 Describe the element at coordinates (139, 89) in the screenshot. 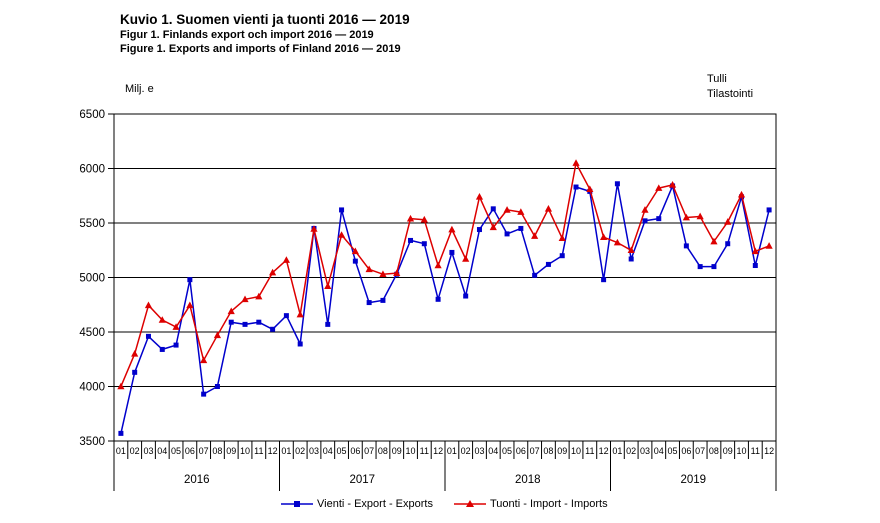

I see `y-axis-unit-label: Milj. e` at that location.